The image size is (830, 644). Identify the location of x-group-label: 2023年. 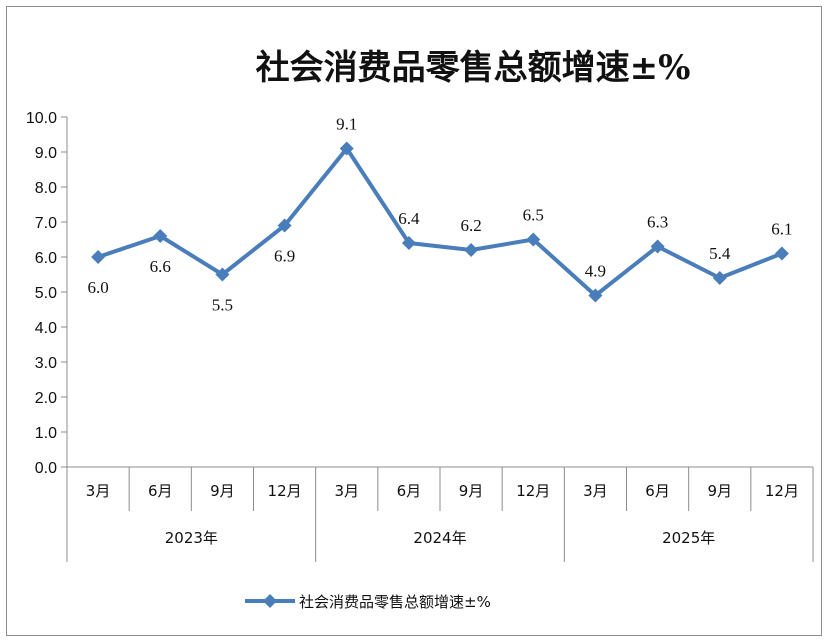
(191, 538).